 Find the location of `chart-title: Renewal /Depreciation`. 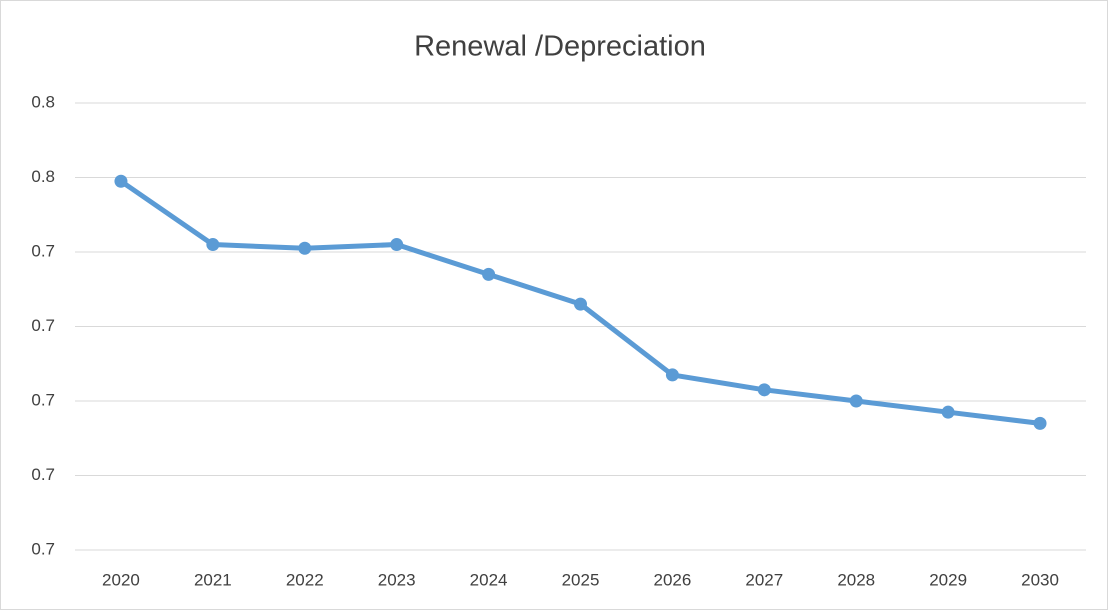

chart-title: Renewal /Depreciation is located at coordinates (560, 47).